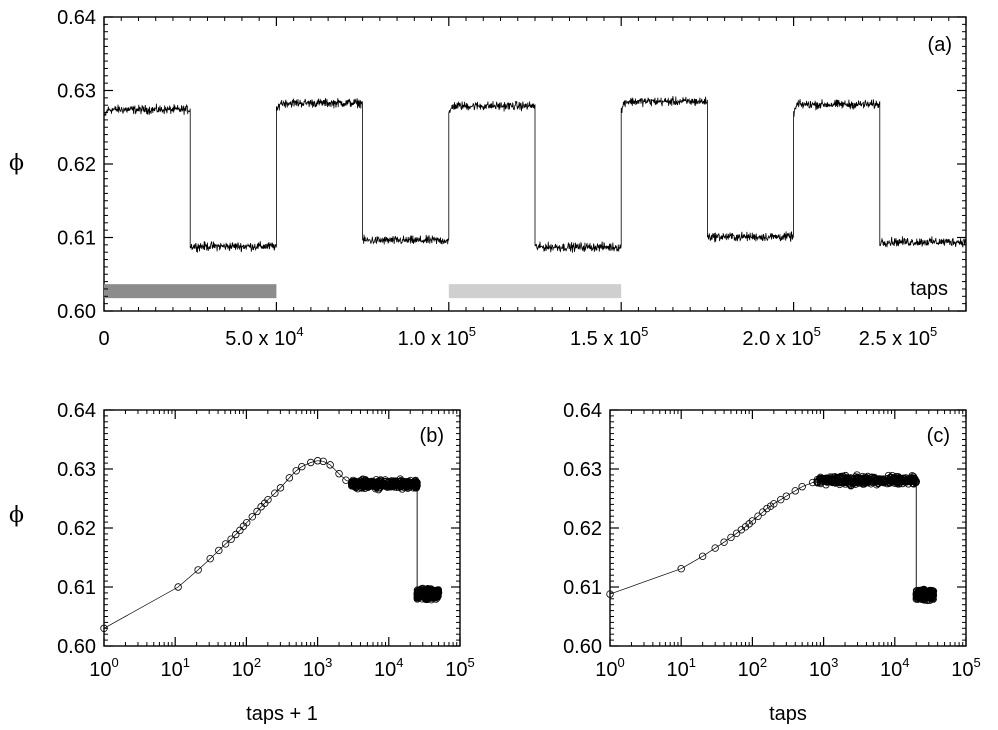  What do you see at coordinates (929, 289) in the screenshot?
I see `panel-a-annotation-taps: taps` at bounding box center [929, 289].